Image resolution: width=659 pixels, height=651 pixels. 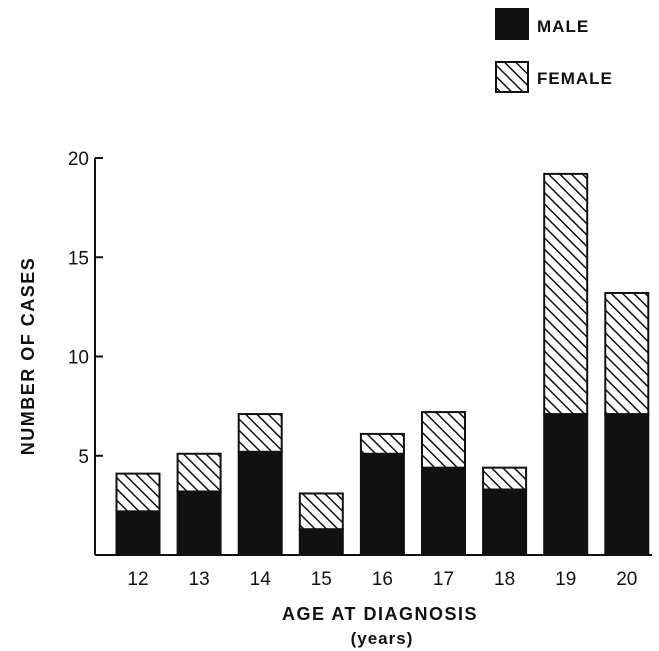 I want to click on x-tick-label-18: 18, so click(x=504, y=579).